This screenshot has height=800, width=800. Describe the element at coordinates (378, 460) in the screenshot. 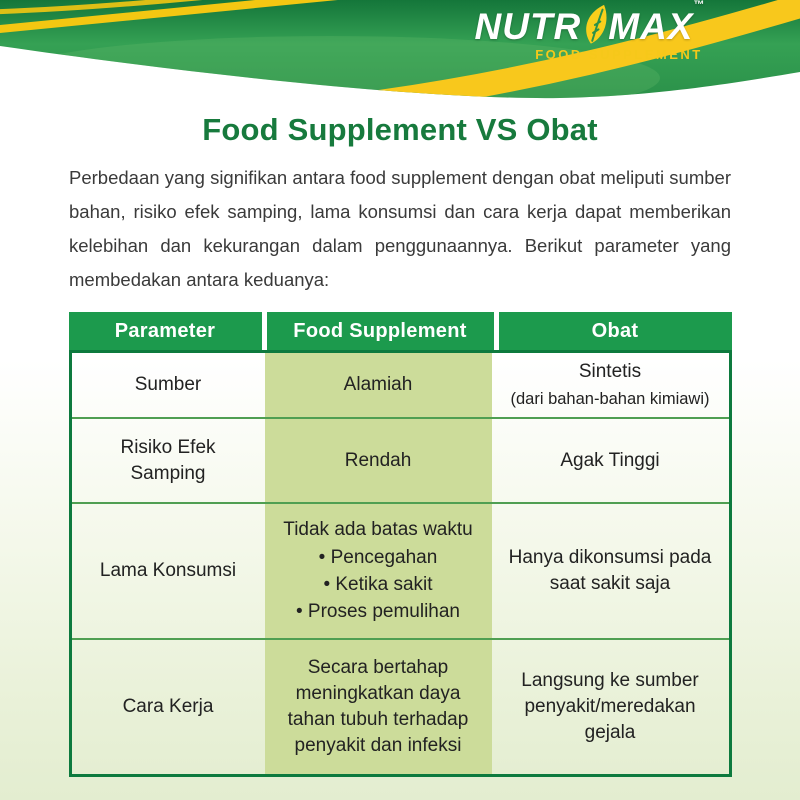

I see `cell-supplement: Rendah` at that location.